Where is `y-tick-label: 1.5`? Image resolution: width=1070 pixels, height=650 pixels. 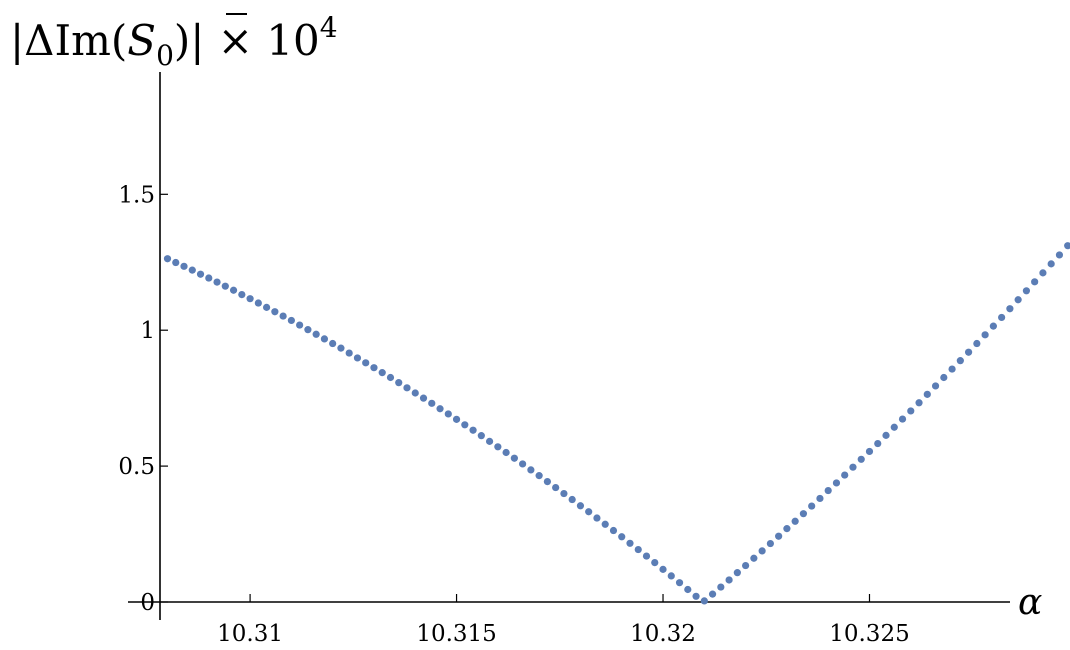
y-tick-label: 1.5 is located at coordinates (136, 195).